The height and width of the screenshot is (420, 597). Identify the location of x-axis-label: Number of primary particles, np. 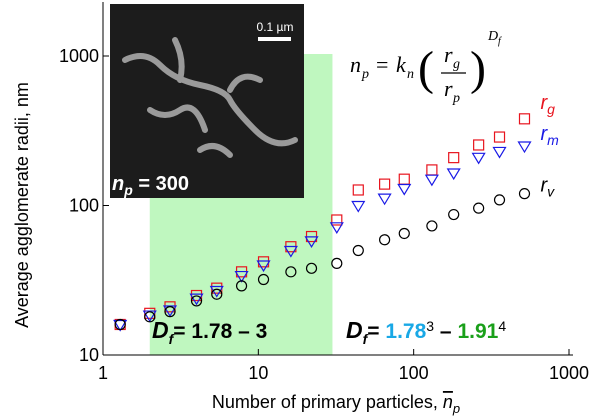
(336, 404).